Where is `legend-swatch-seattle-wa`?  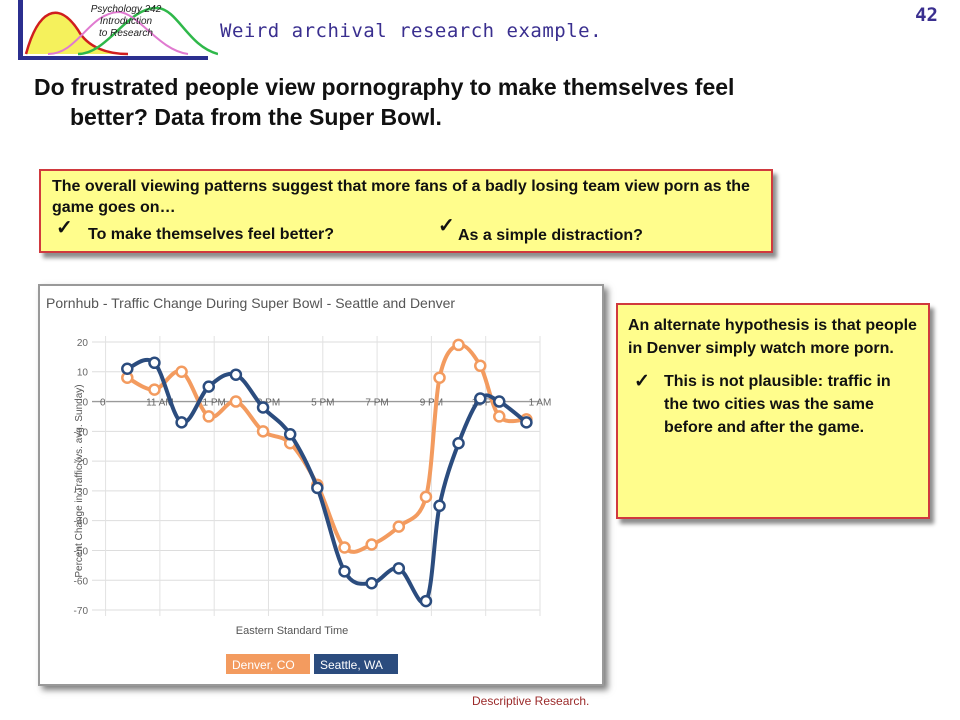 legend-swatch-seattle-wa is located at coordinates (356, 664).